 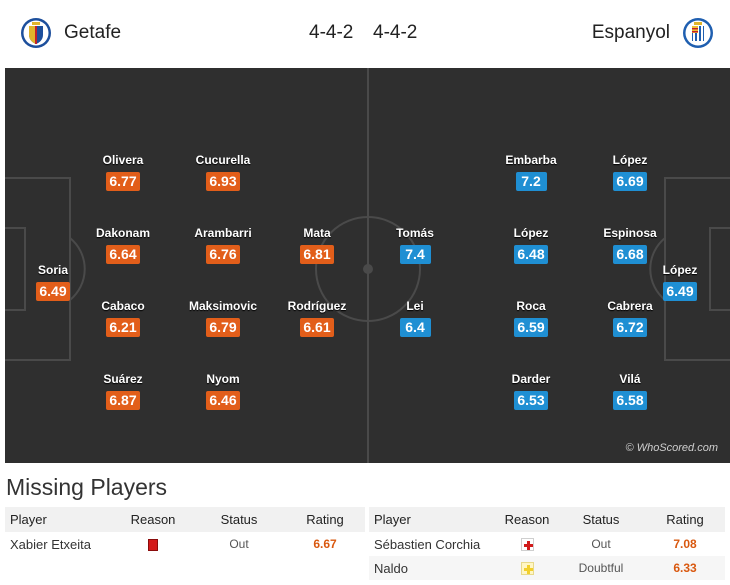 I want to click on player-name: Espinosa, so click(x=630, y=233).